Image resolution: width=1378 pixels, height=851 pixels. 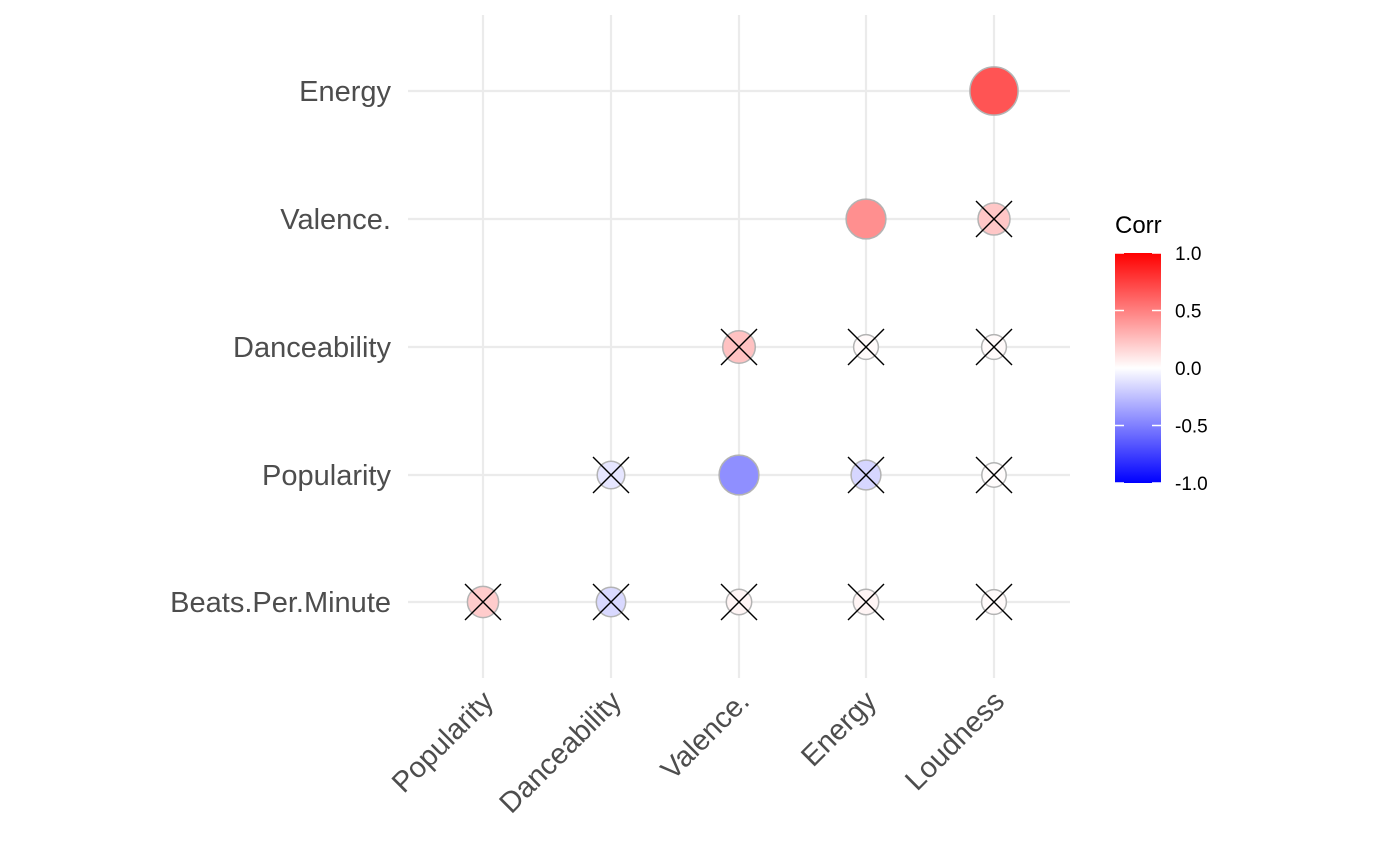 I want to click on cross-mark-beats-per-minute-energy, so click(x=866, y=602).